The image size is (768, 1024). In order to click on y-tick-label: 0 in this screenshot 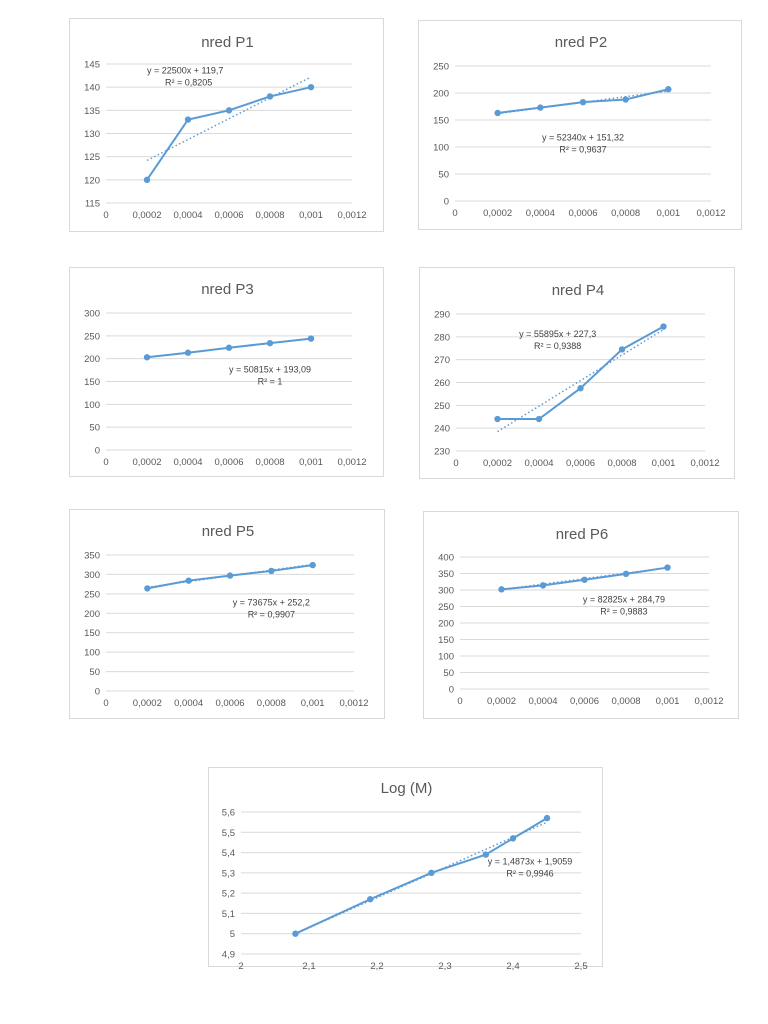, I will do `click(97, 451)`.